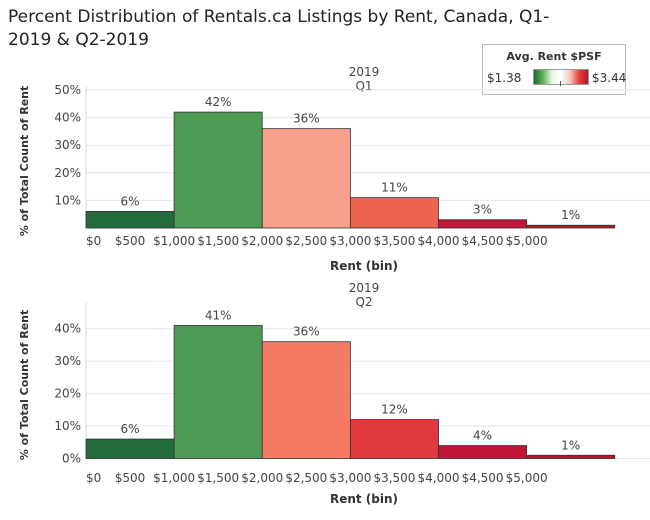 This screenshot has height=520, width=650. I want to click on legend-min-label: $1.38, so click(504, 78).